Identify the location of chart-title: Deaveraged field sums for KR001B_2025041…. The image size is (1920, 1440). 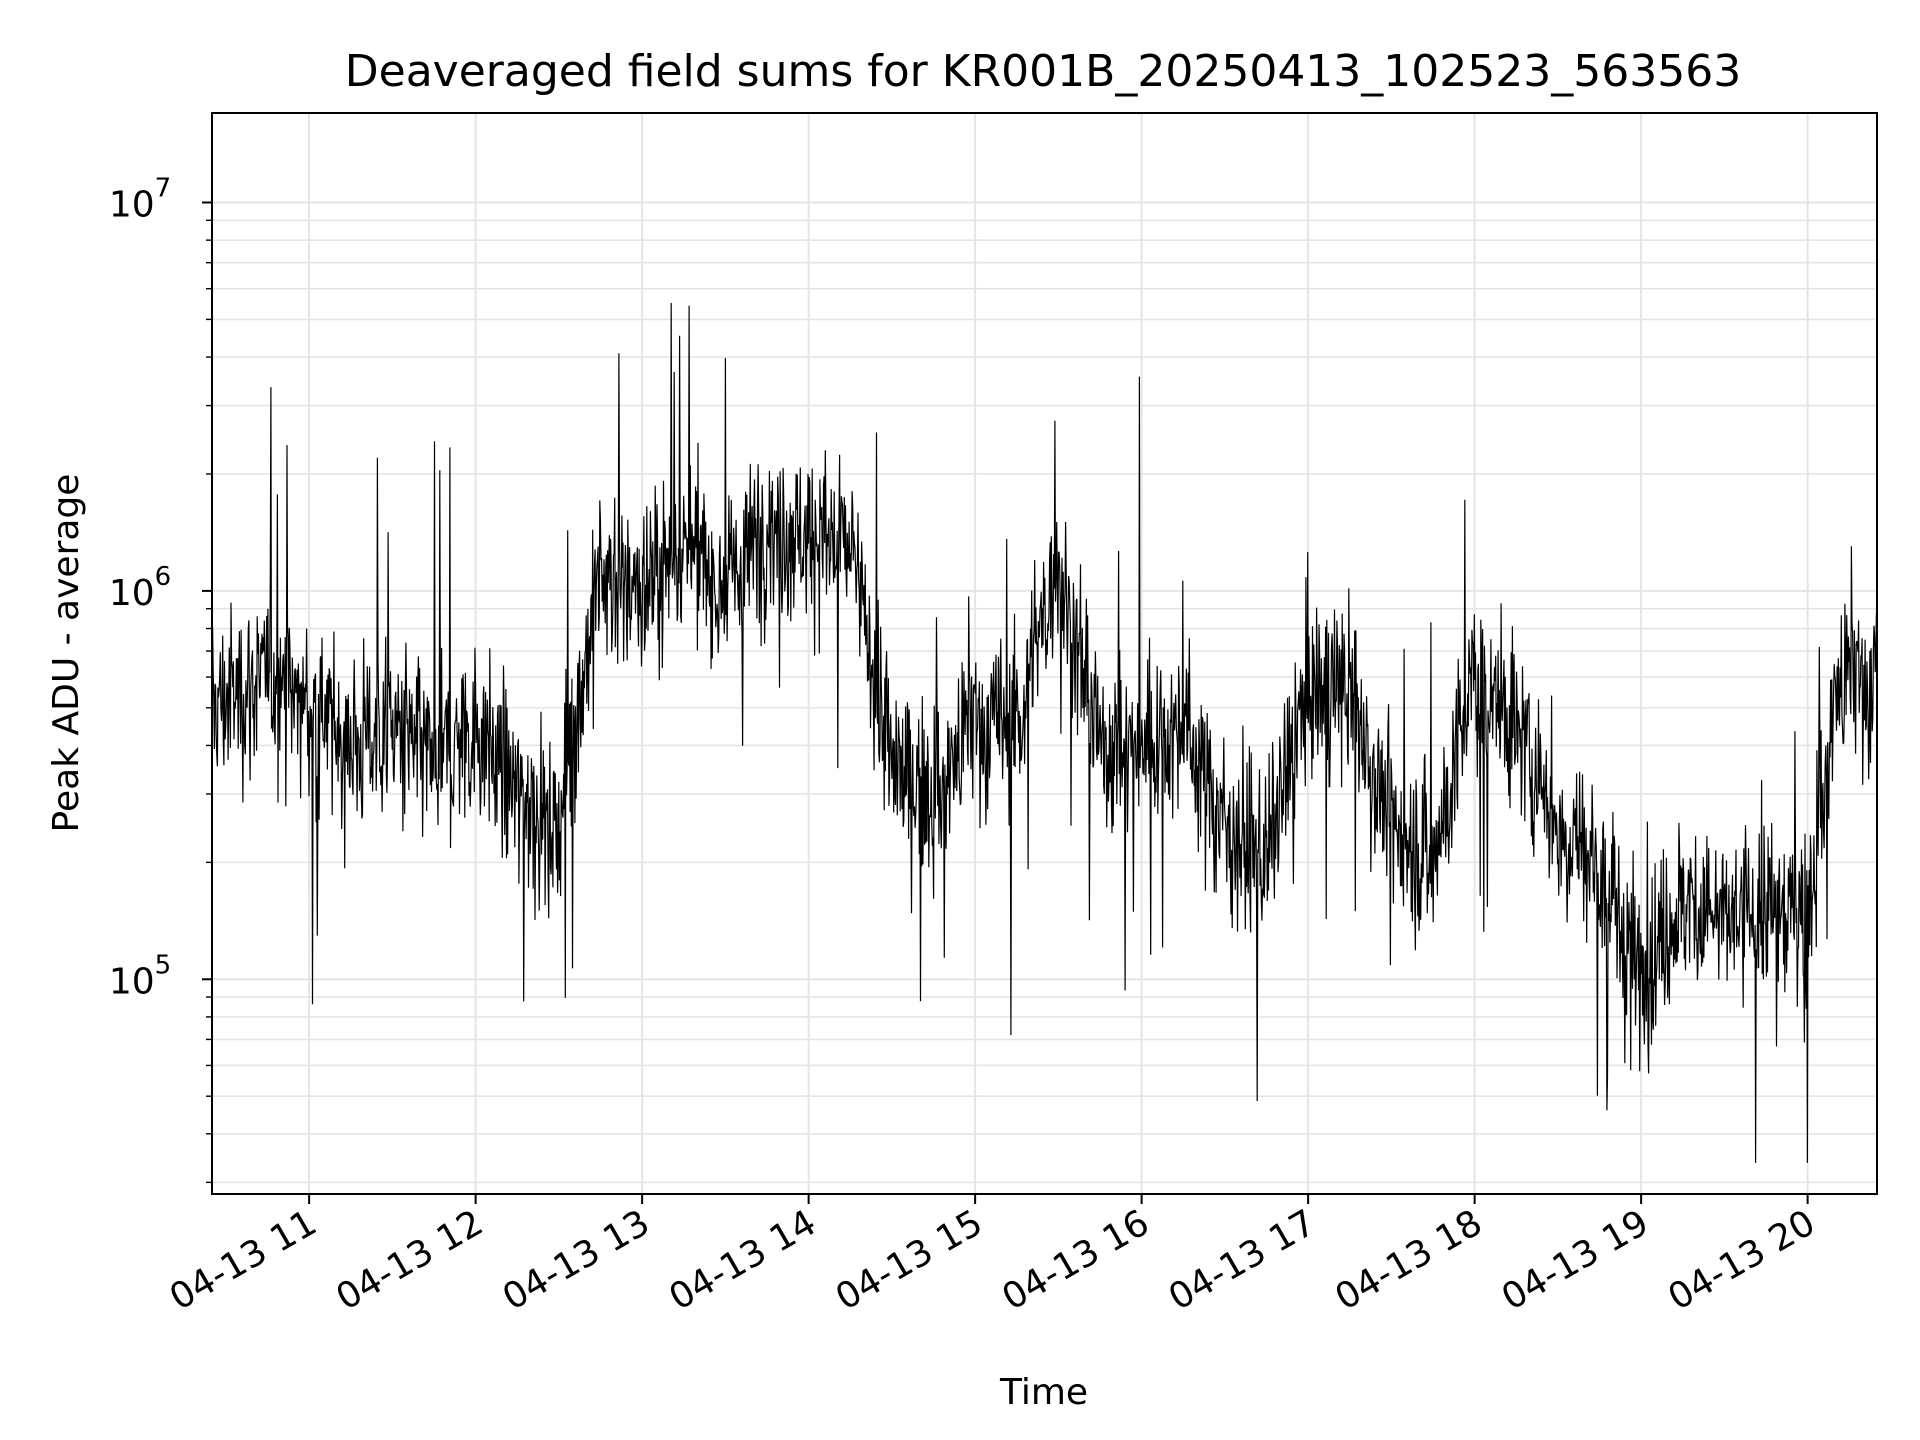
(1043, 71).